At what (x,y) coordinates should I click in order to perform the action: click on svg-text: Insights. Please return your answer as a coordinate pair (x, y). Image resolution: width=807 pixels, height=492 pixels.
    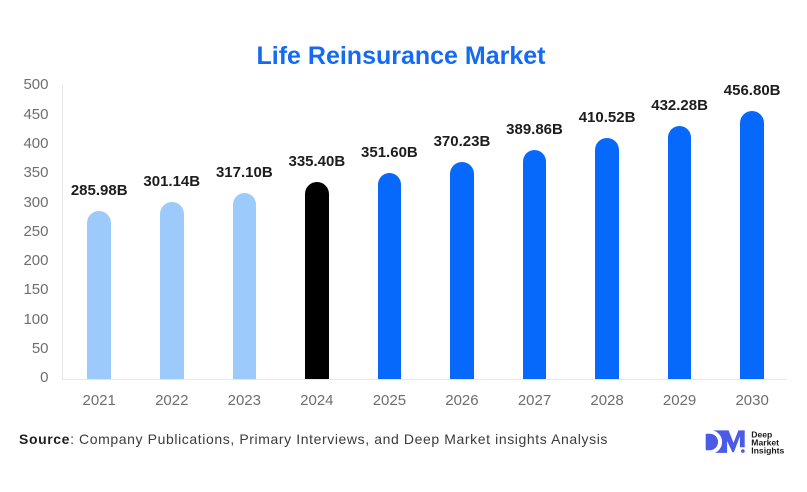
    Looking at the image, I should click on (767, 450).